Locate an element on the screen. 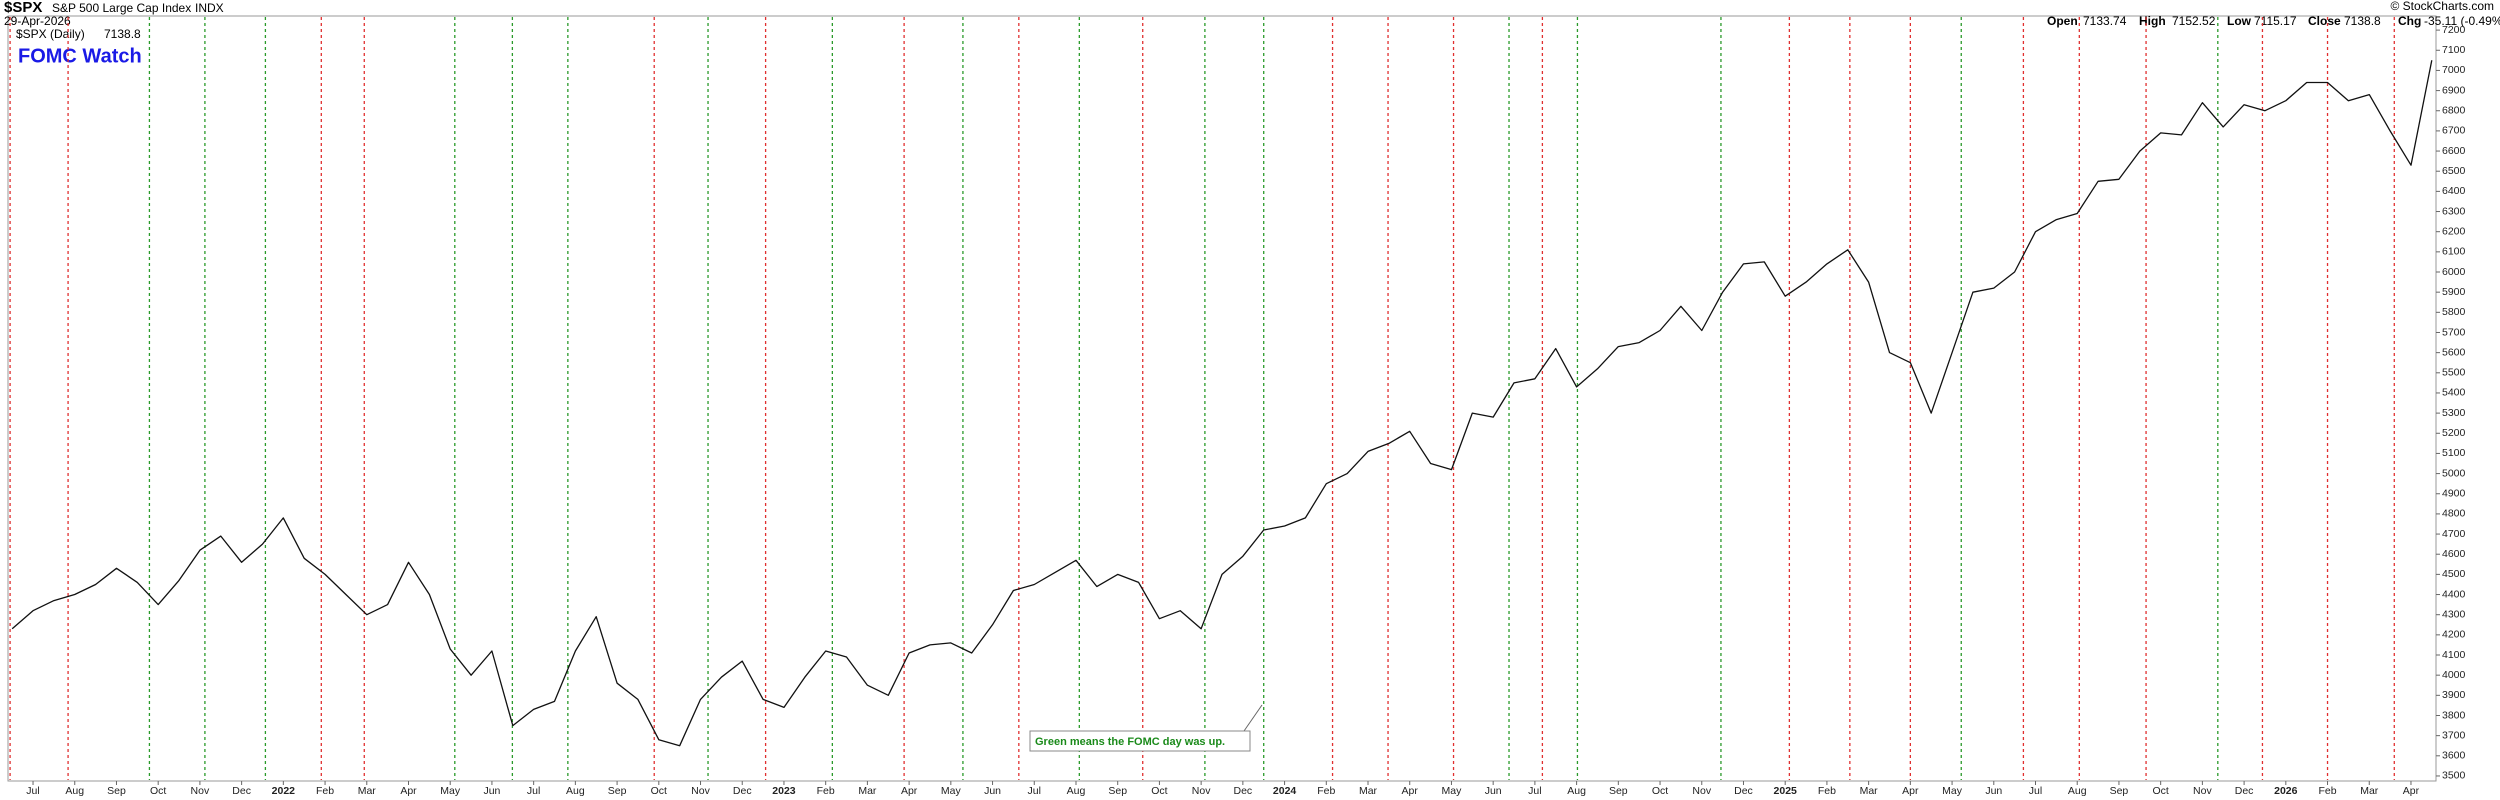 The width and height of the screenshot is (2500, 800). y-tick-label: 4600 is located at coordinates (2454, 554).